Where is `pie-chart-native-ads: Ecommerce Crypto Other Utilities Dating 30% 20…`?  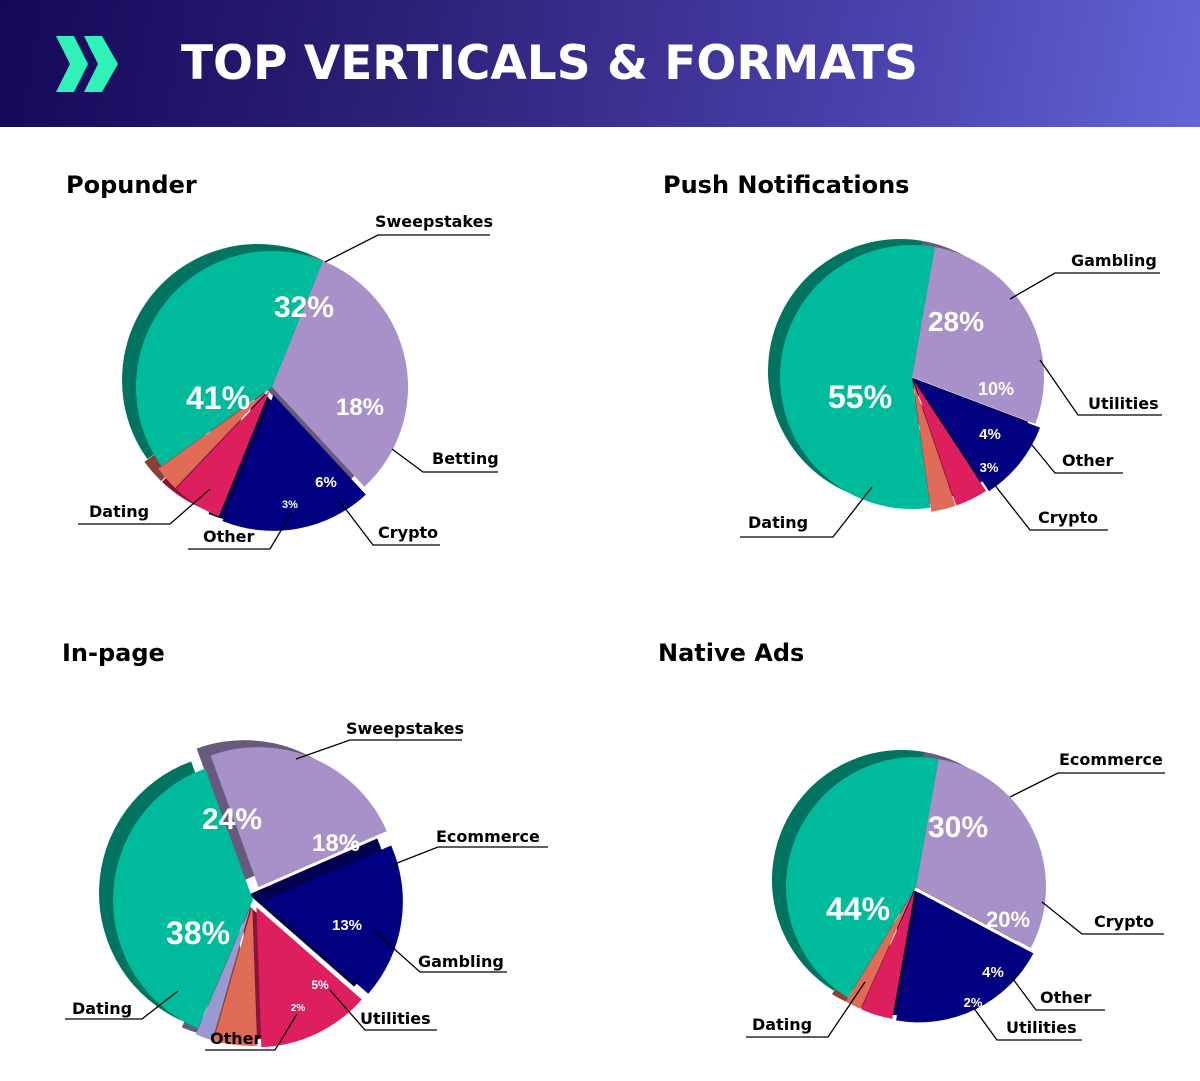
pie-chart-native-ads: Ecommerce Crypto Other Utilities Dating 30% 20… is located at coordinates (955, 895).